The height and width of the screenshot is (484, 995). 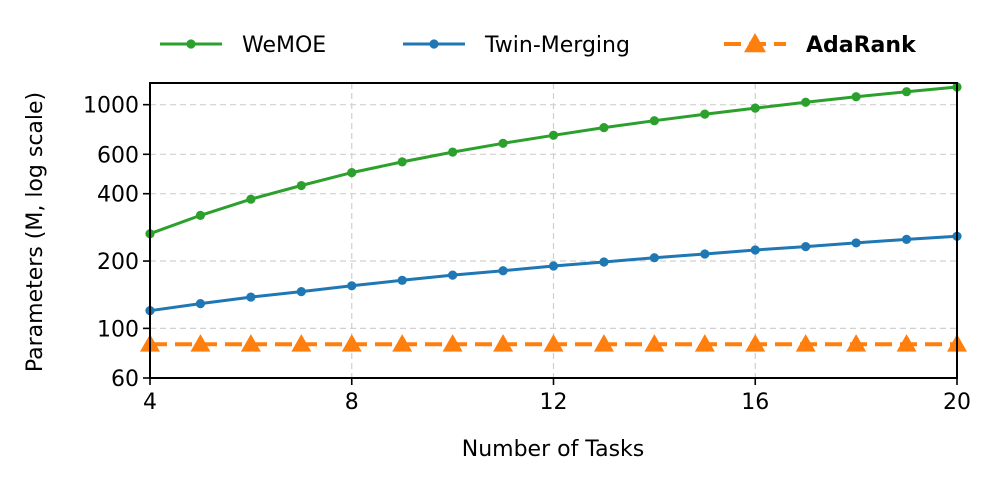 I want to click on x-axis: 4 8 12 16 20, so click(x=557, y=396).